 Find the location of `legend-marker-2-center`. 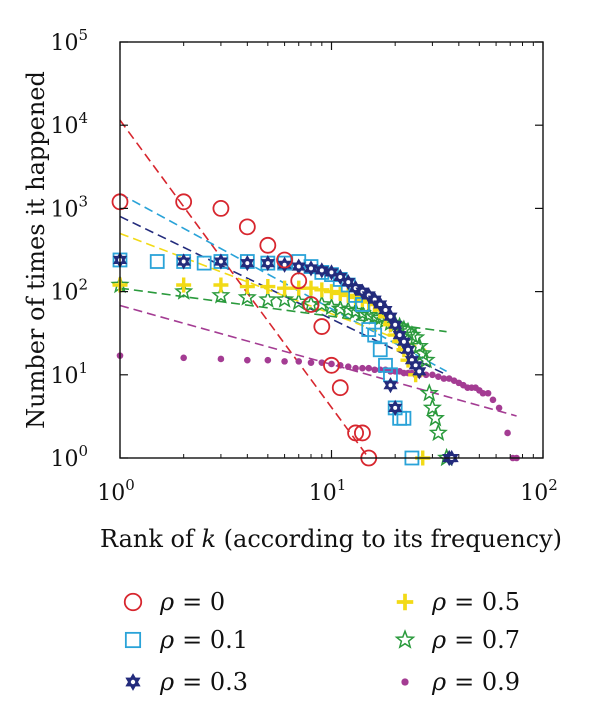

legend-marker-2-center is located at coordinates (133, 682).